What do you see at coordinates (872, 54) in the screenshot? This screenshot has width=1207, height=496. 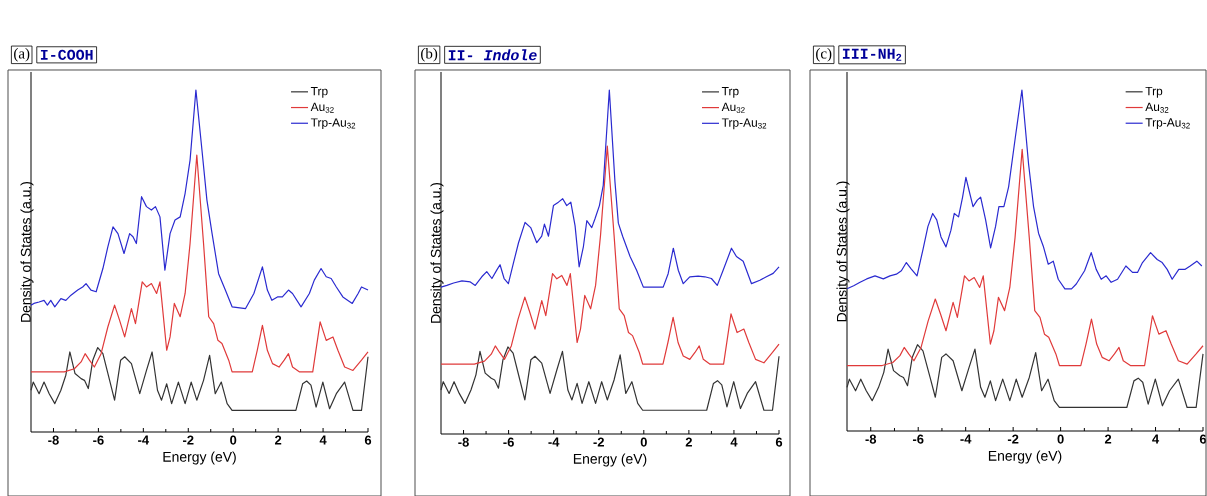 I see `chart-subtitle: III-NH$_{2}$` at bounding box center [872, 54].